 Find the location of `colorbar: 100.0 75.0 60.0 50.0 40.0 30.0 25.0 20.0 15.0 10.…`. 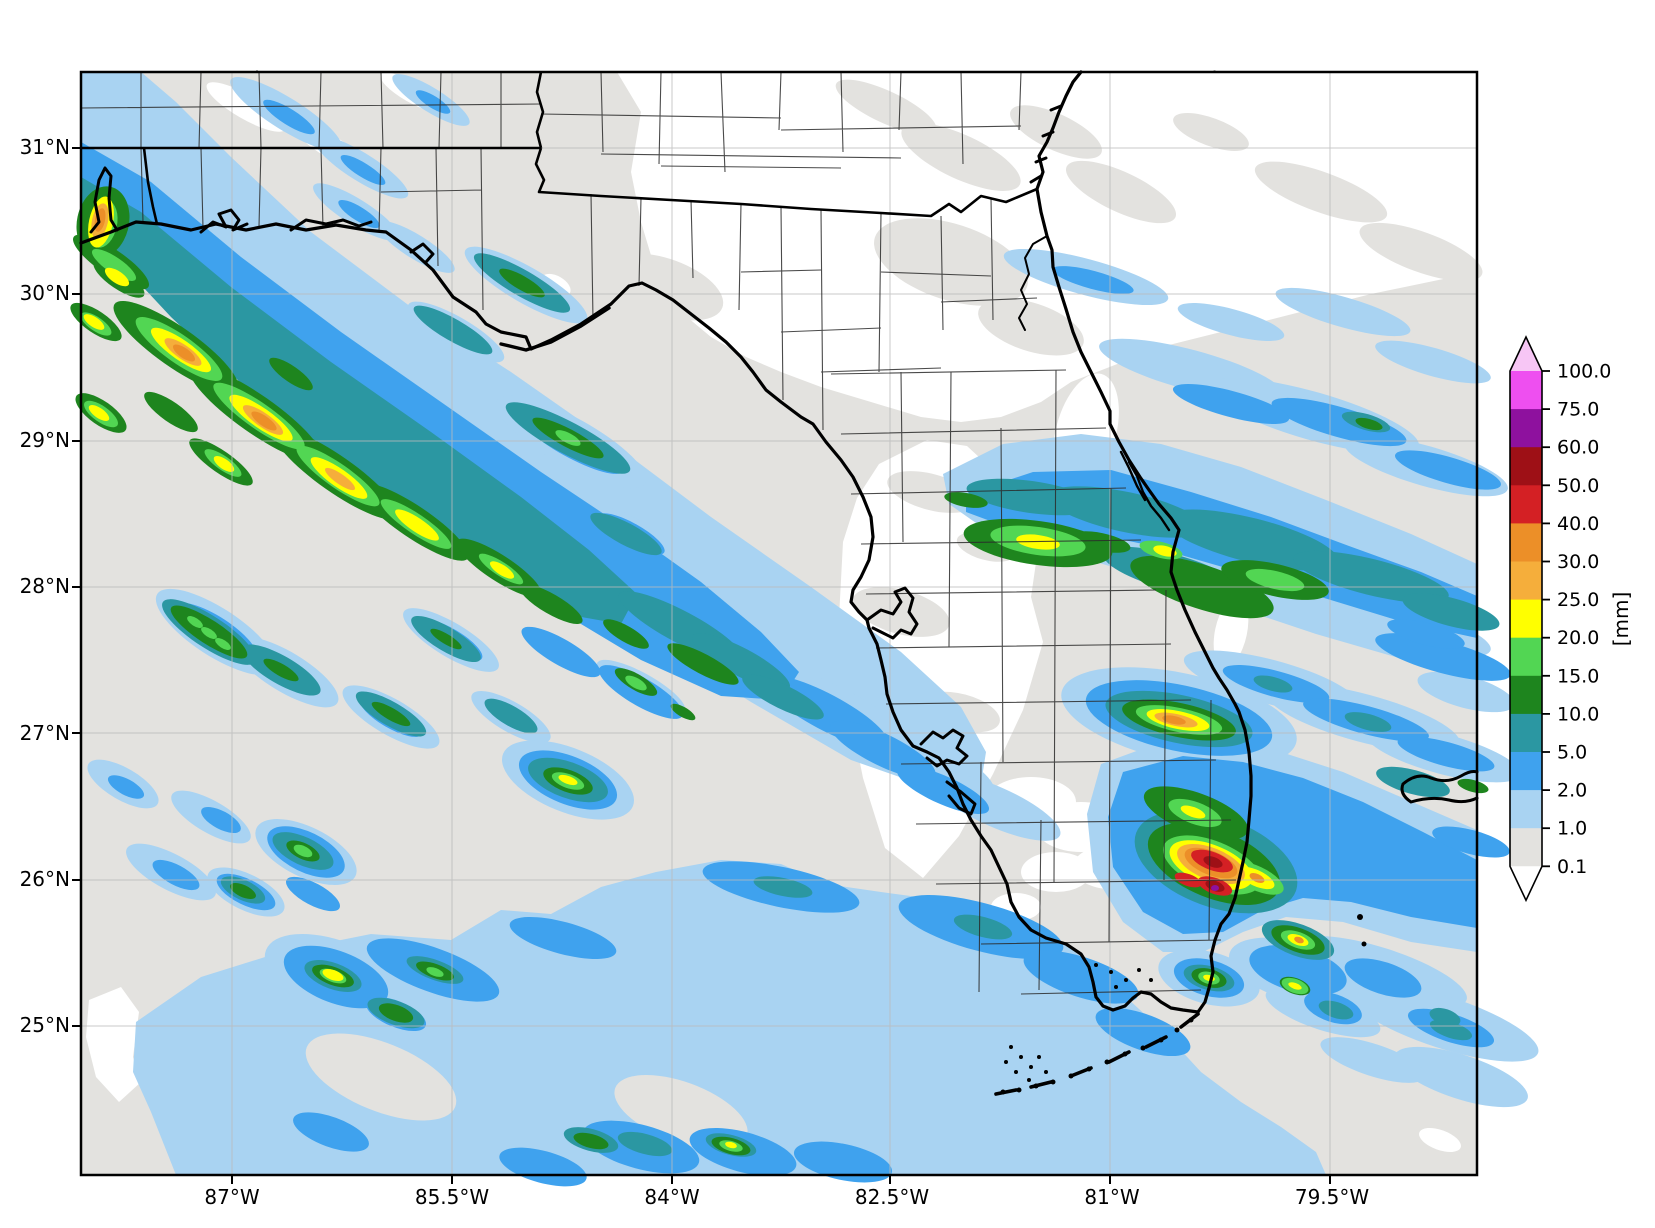

colorbar: 100.0 75.0 60.0 50.0 40.0 30.0 25.0 20.0 15.0 10.… is located at coordinates (1571, 619).